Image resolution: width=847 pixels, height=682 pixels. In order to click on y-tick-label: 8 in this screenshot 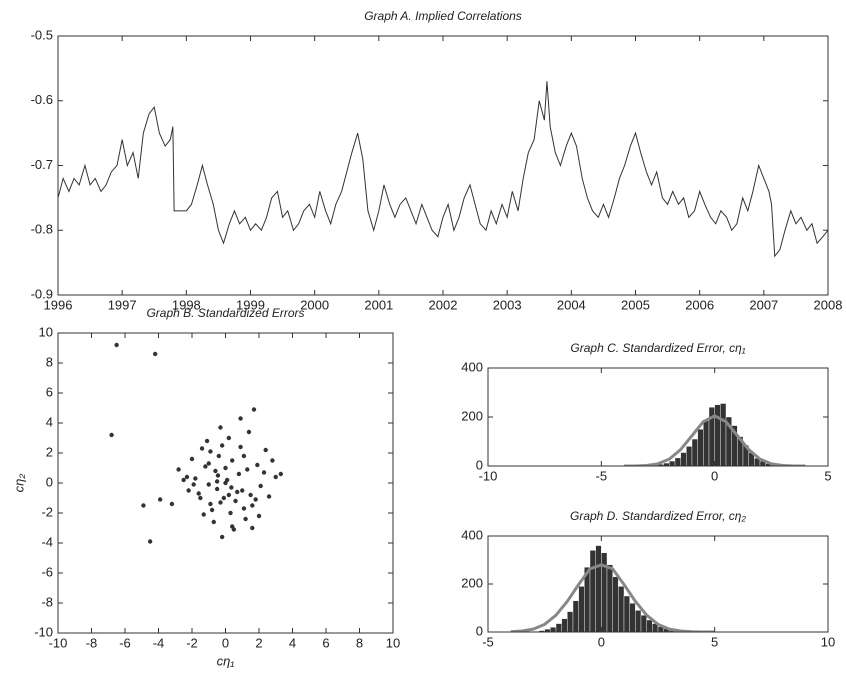, I will do `click(49, 361)`.